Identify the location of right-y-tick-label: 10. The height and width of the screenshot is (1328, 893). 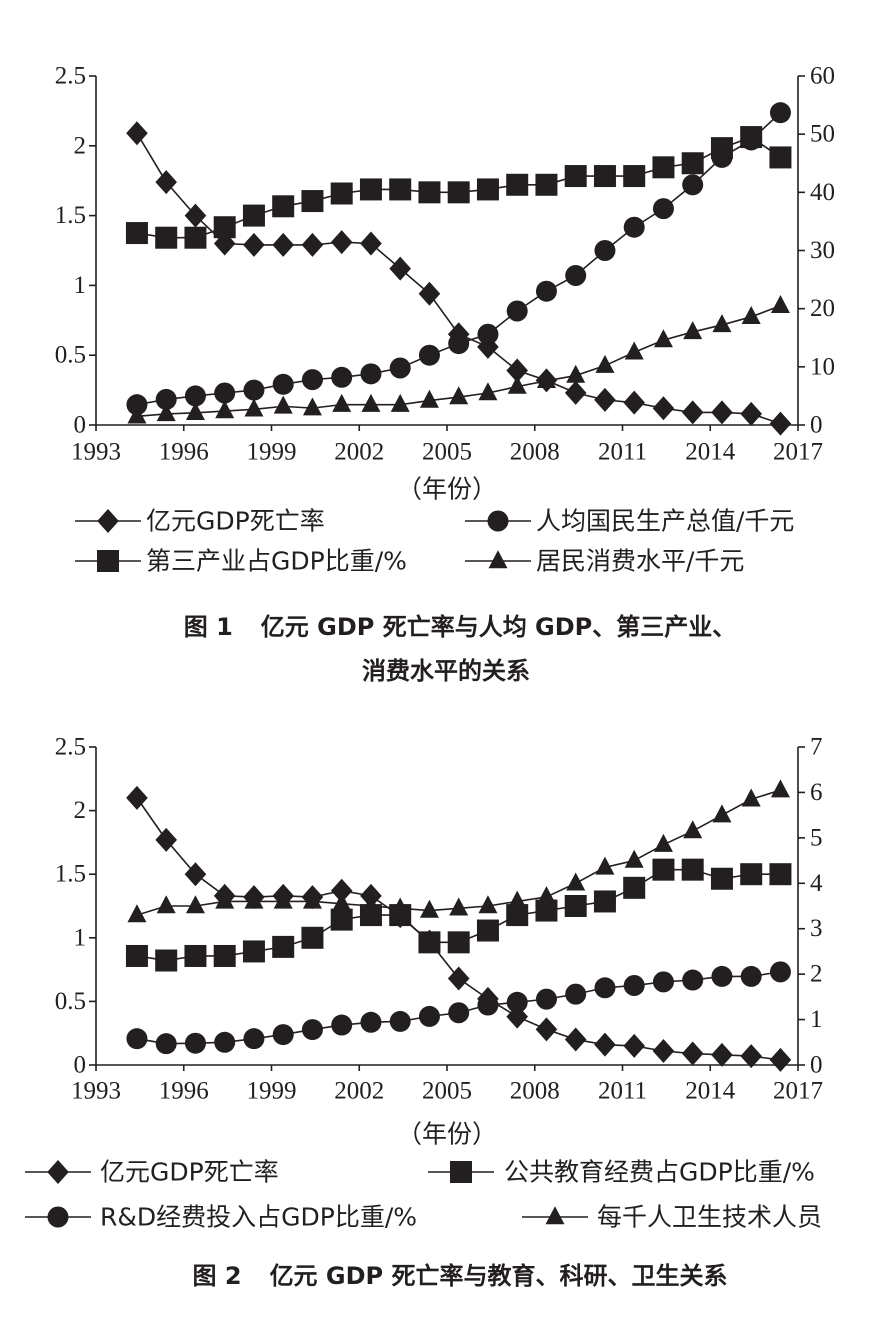
(822, 366).